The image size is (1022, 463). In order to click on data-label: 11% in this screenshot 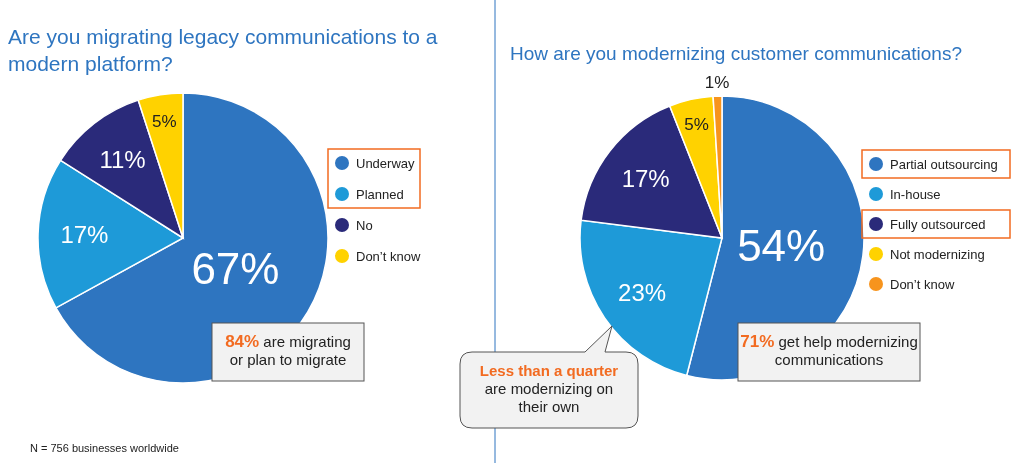, I will do `click(122, 160)`.